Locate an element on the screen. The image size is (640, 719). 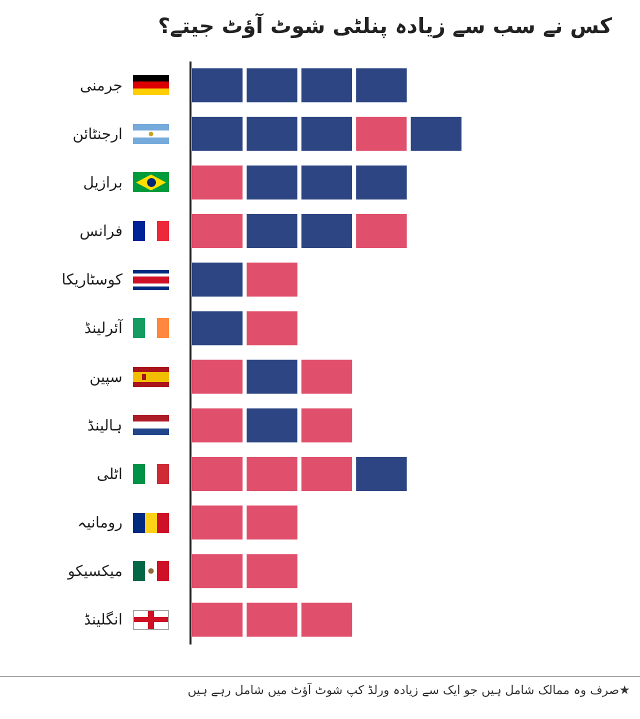
y-tick-label: فرانس is located at coordinates (101, 231).